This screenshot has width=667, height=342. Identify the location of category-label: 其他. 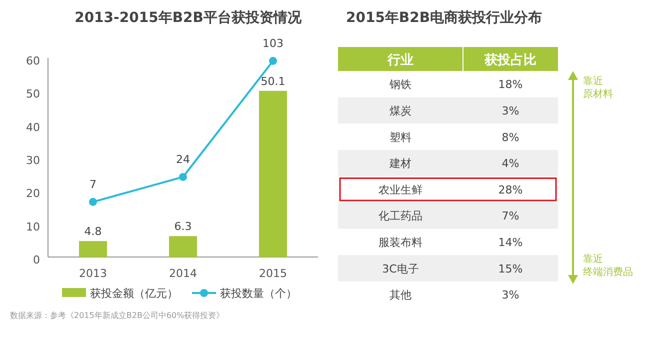
(401, 295).